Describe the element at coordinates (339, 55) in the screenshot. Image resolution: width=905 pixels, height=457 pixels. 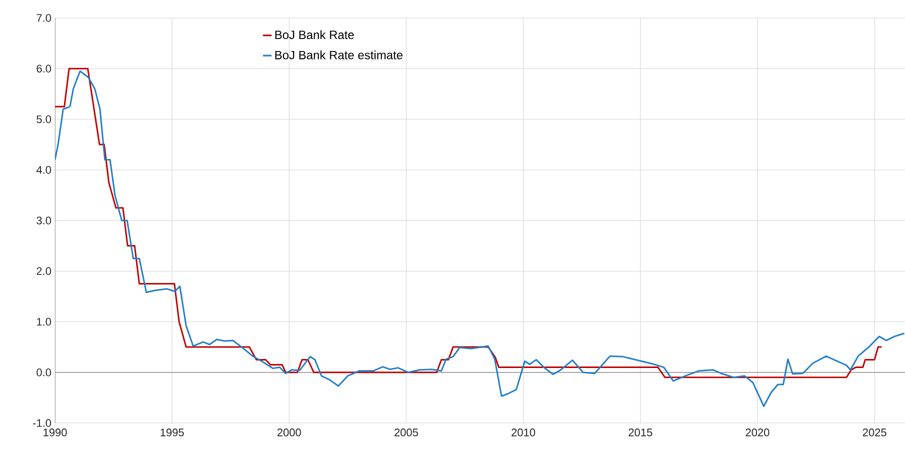
I see `legend-label: BoJ Bank Rate estimate` at that location.